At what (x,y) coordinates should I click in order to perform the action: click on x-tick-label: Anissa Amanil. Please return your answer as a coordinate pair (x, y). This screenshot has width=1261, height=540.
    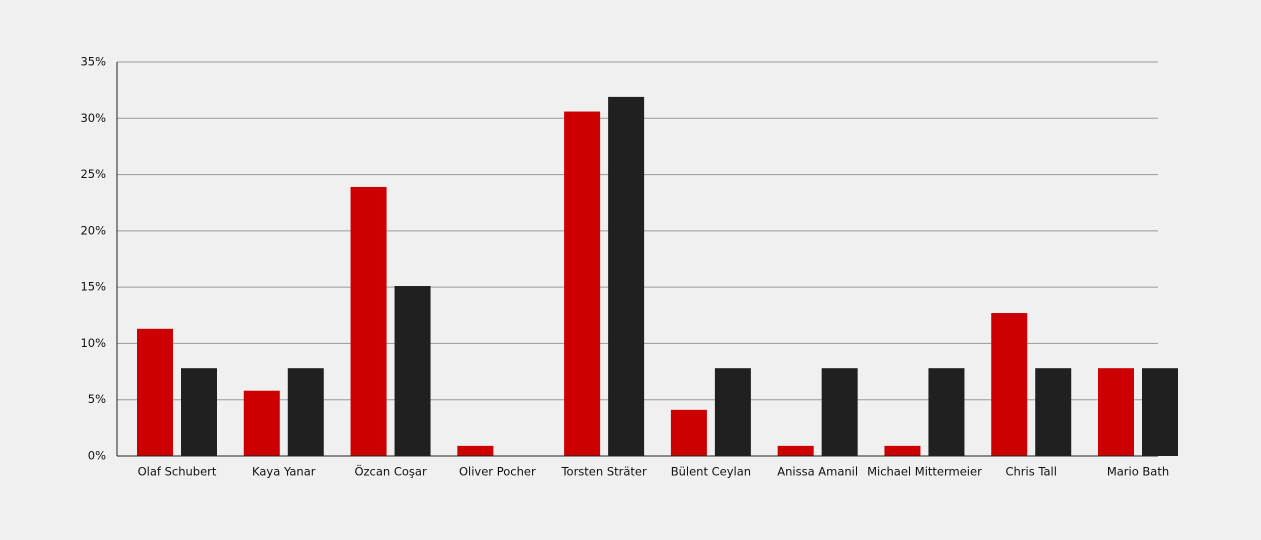
    Looking at the image, I should click on (817, 472).